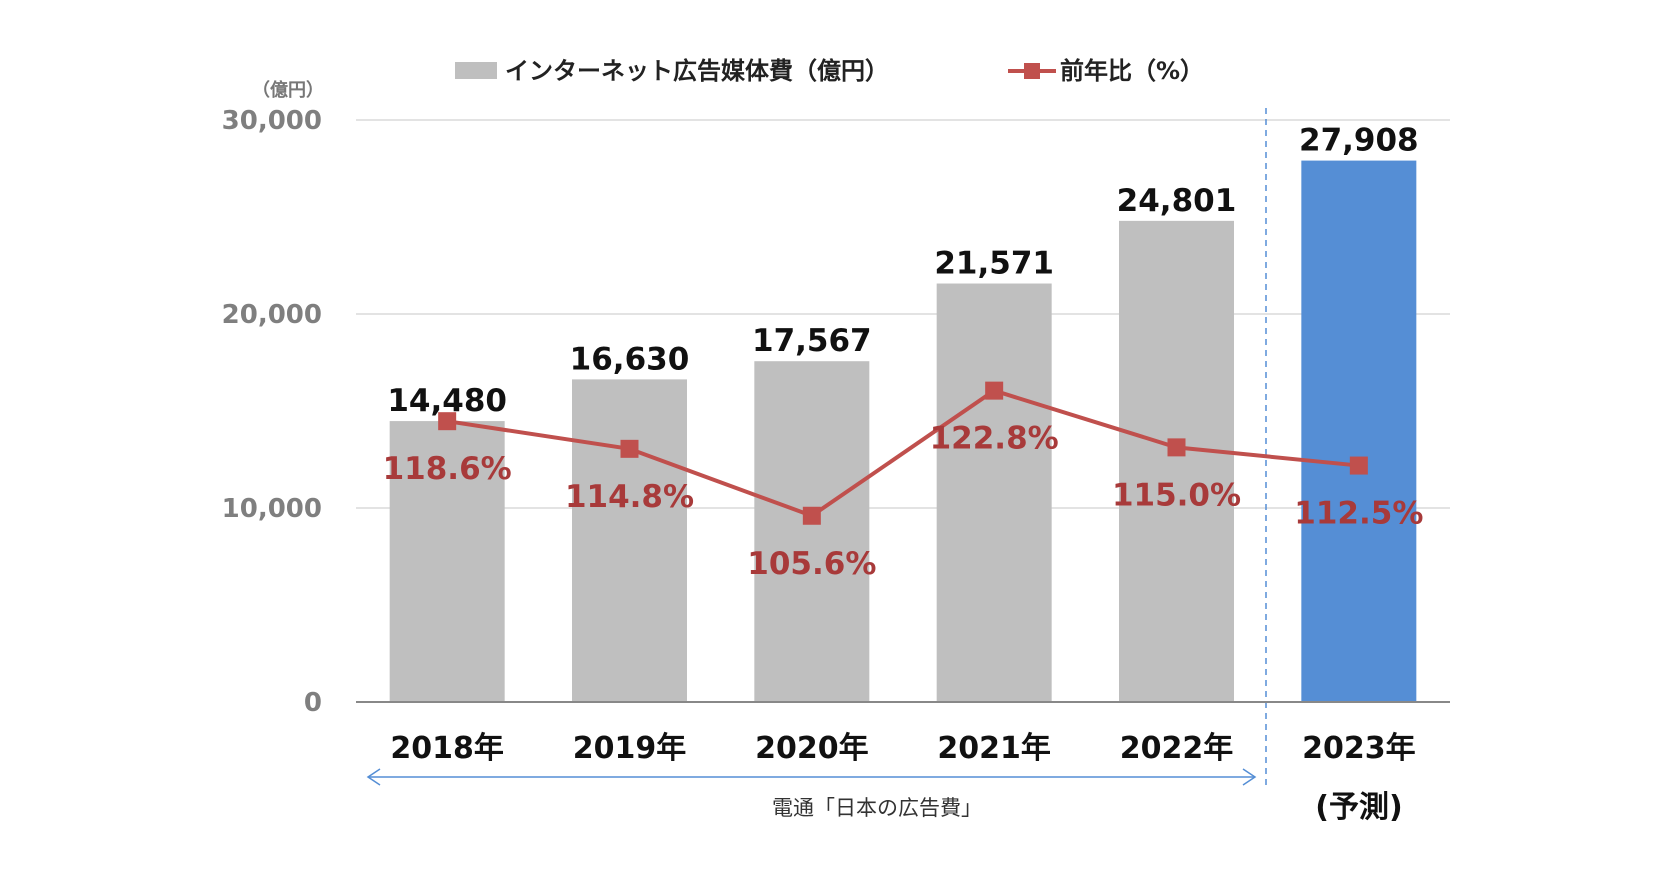 This screenshot has height=877, width=1670. What do you see at coordinates (697, 71) in the screenshot?
I see `legend-label-bar: インターネット広告媒体費（億円）` at bounding box center [697, 71].